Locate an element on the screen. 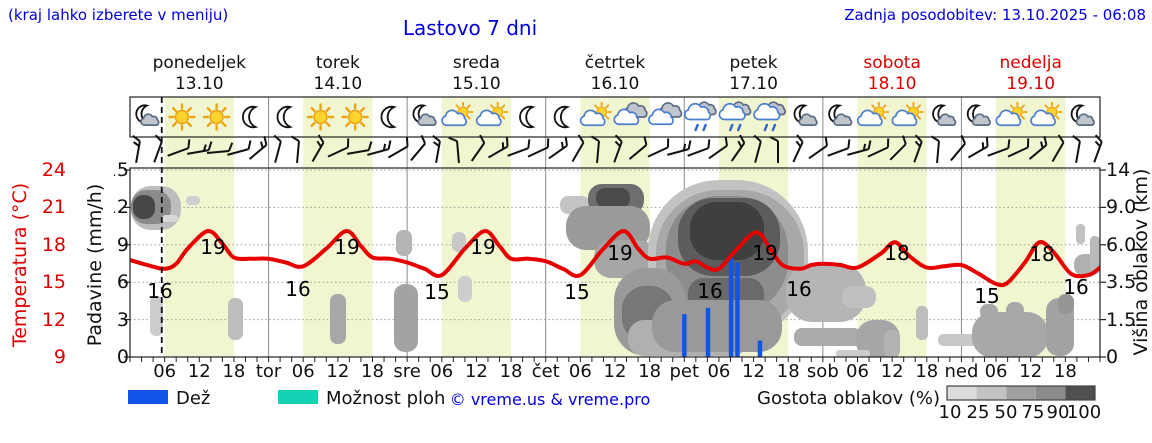 This screenshot has height=443, width=1152. density-tick-label: 90 is located at coordinates (1058, 412).